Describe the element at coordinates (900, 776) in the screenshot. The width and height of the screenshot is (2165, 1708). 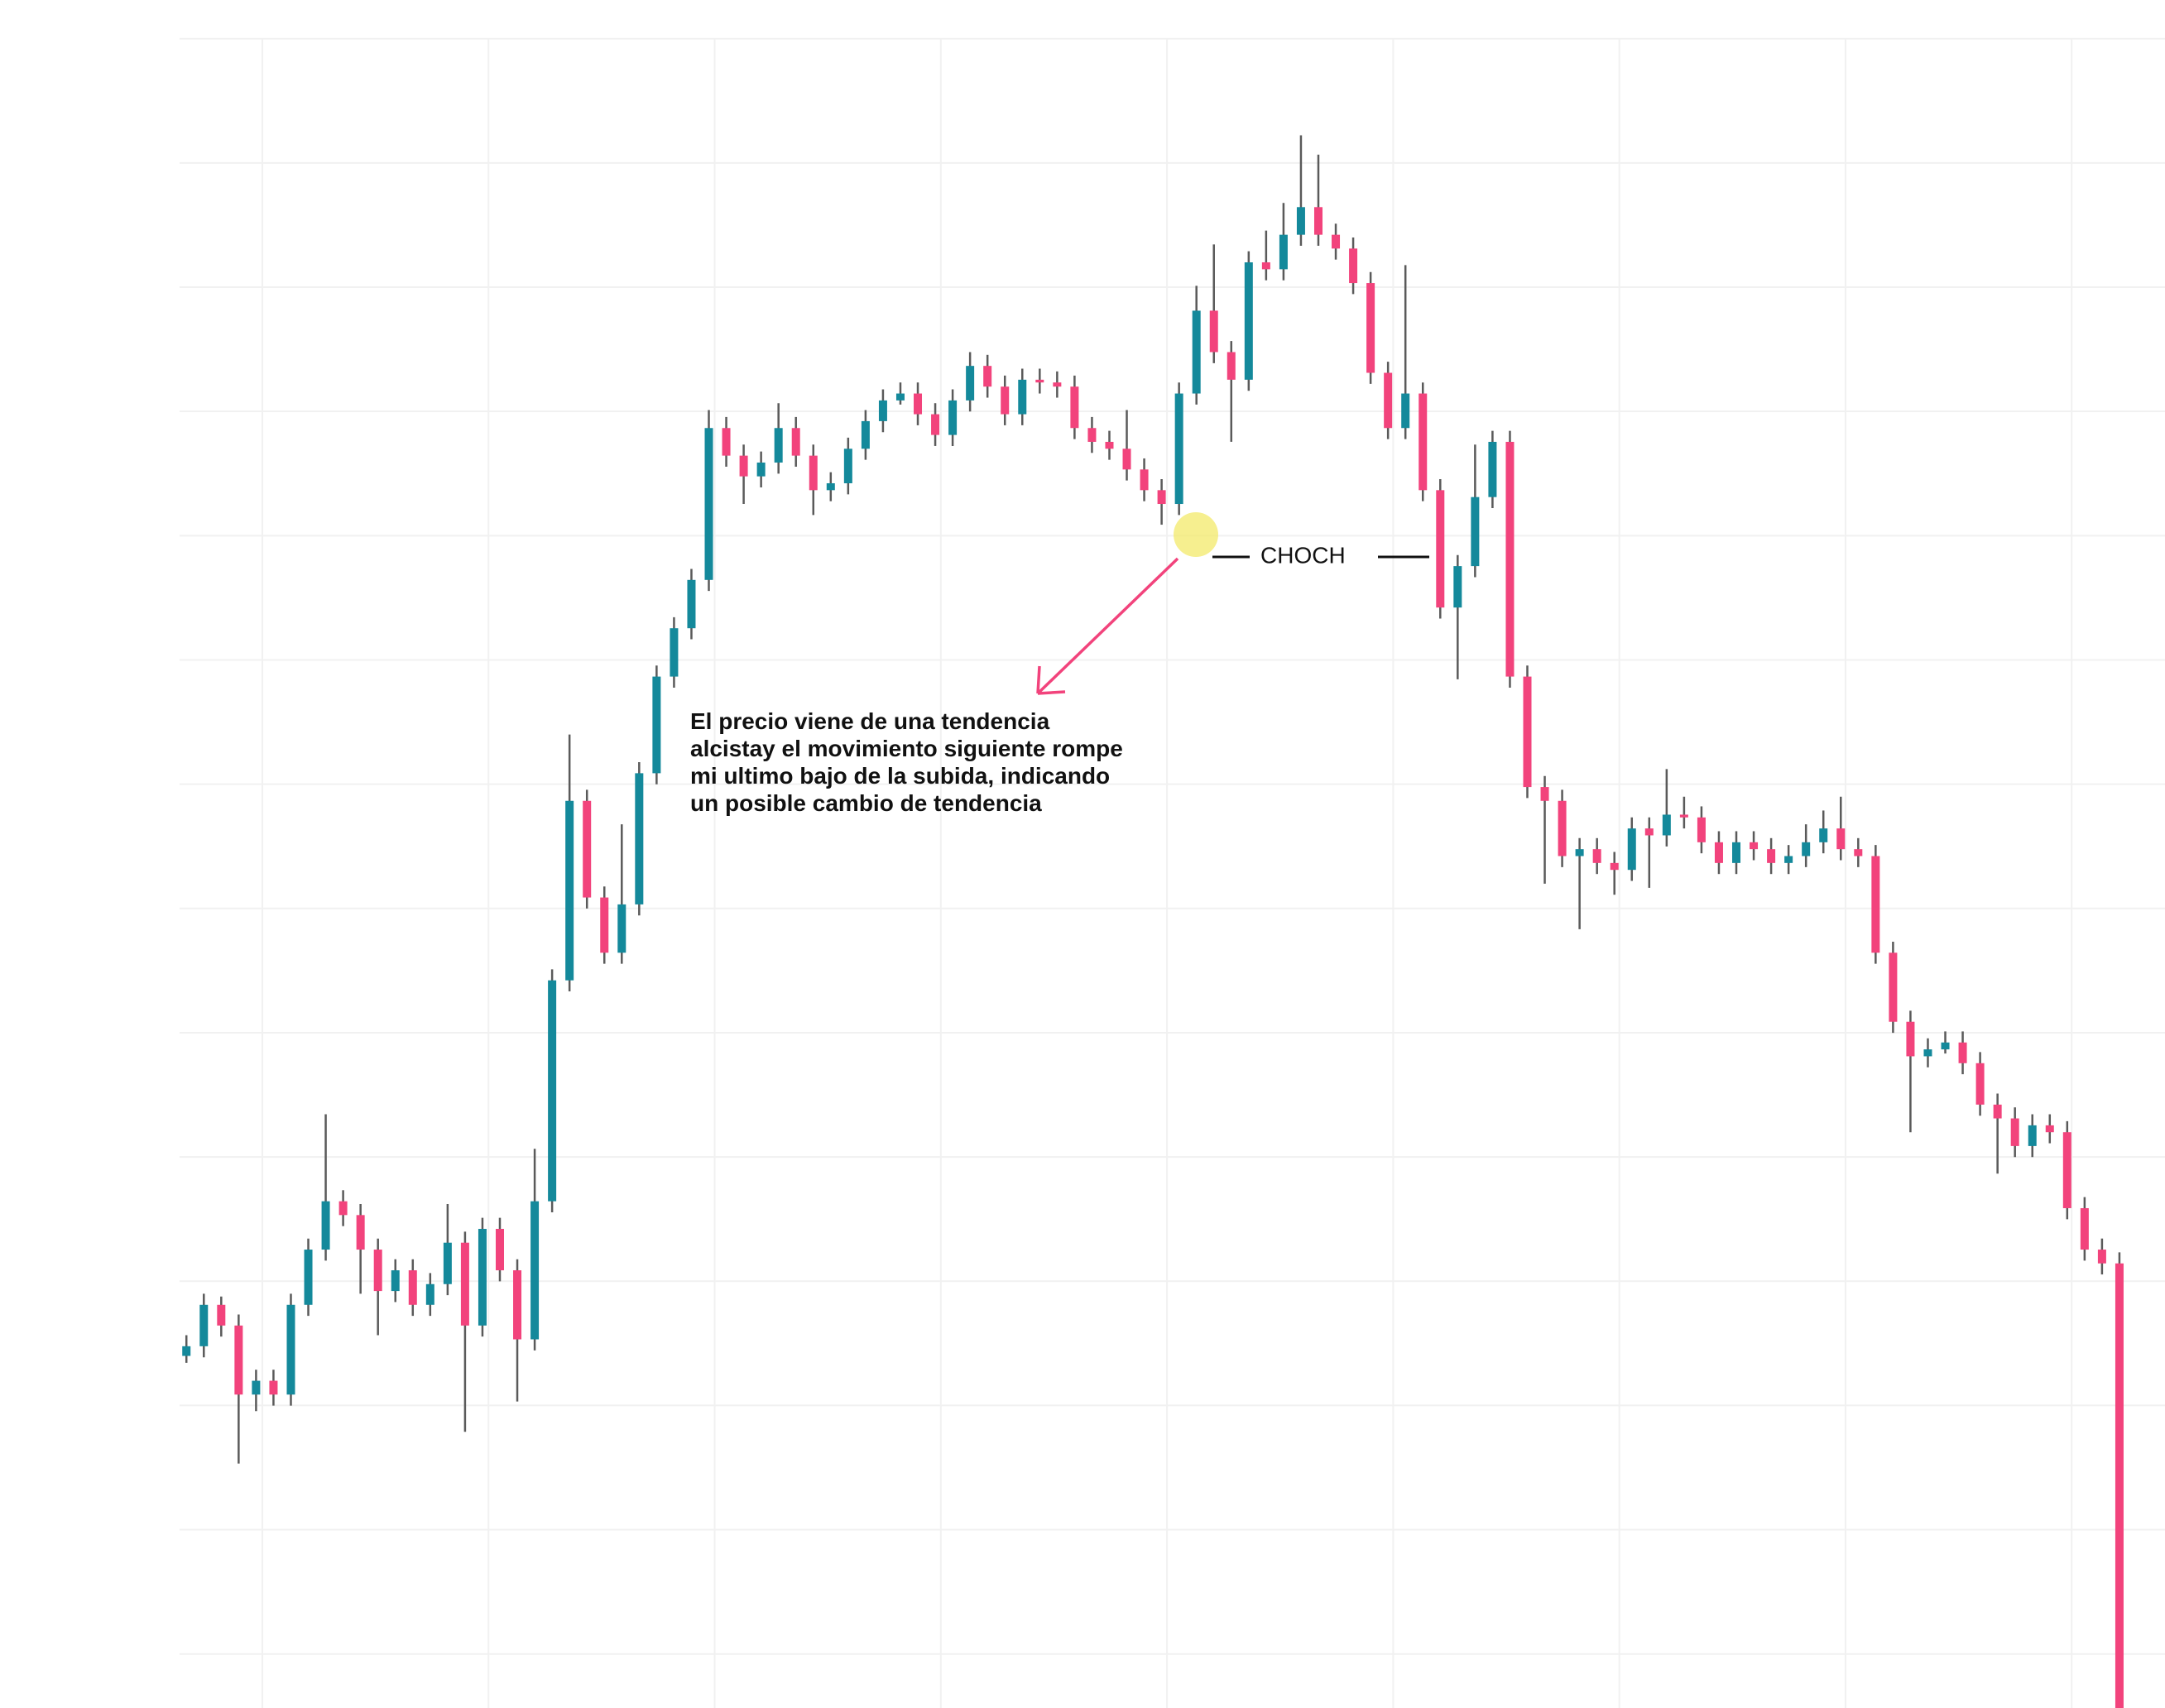
I see `annotation-line: mi ultimo bajo de la subida, indicando` at that location.